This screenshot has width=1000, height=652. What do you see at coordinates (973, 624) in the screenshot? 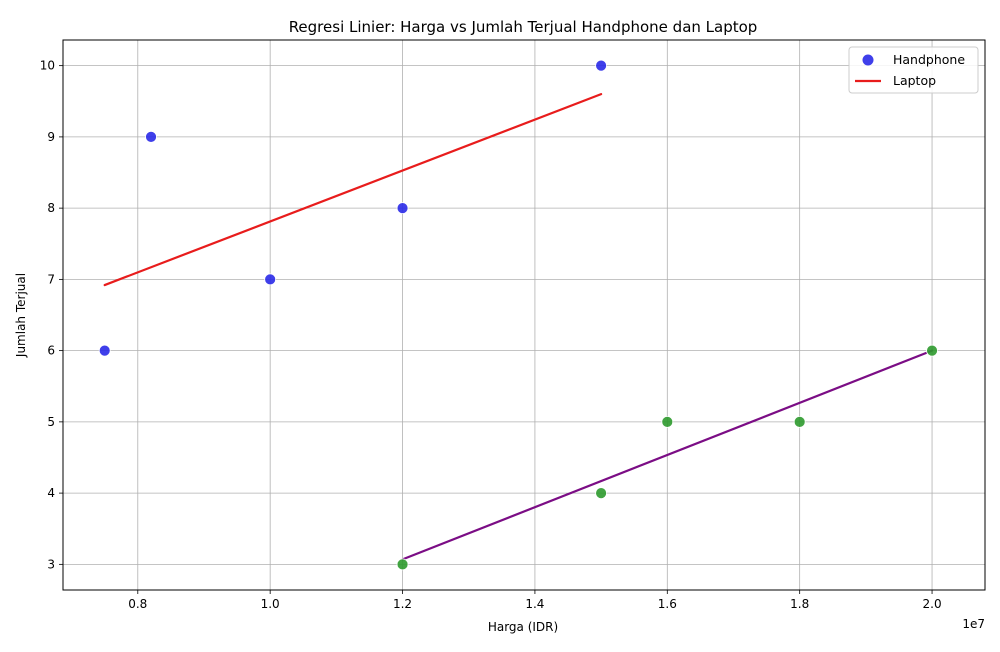
I see `x-axis-offset-label: 1e7` at bounding box center [973, 624].